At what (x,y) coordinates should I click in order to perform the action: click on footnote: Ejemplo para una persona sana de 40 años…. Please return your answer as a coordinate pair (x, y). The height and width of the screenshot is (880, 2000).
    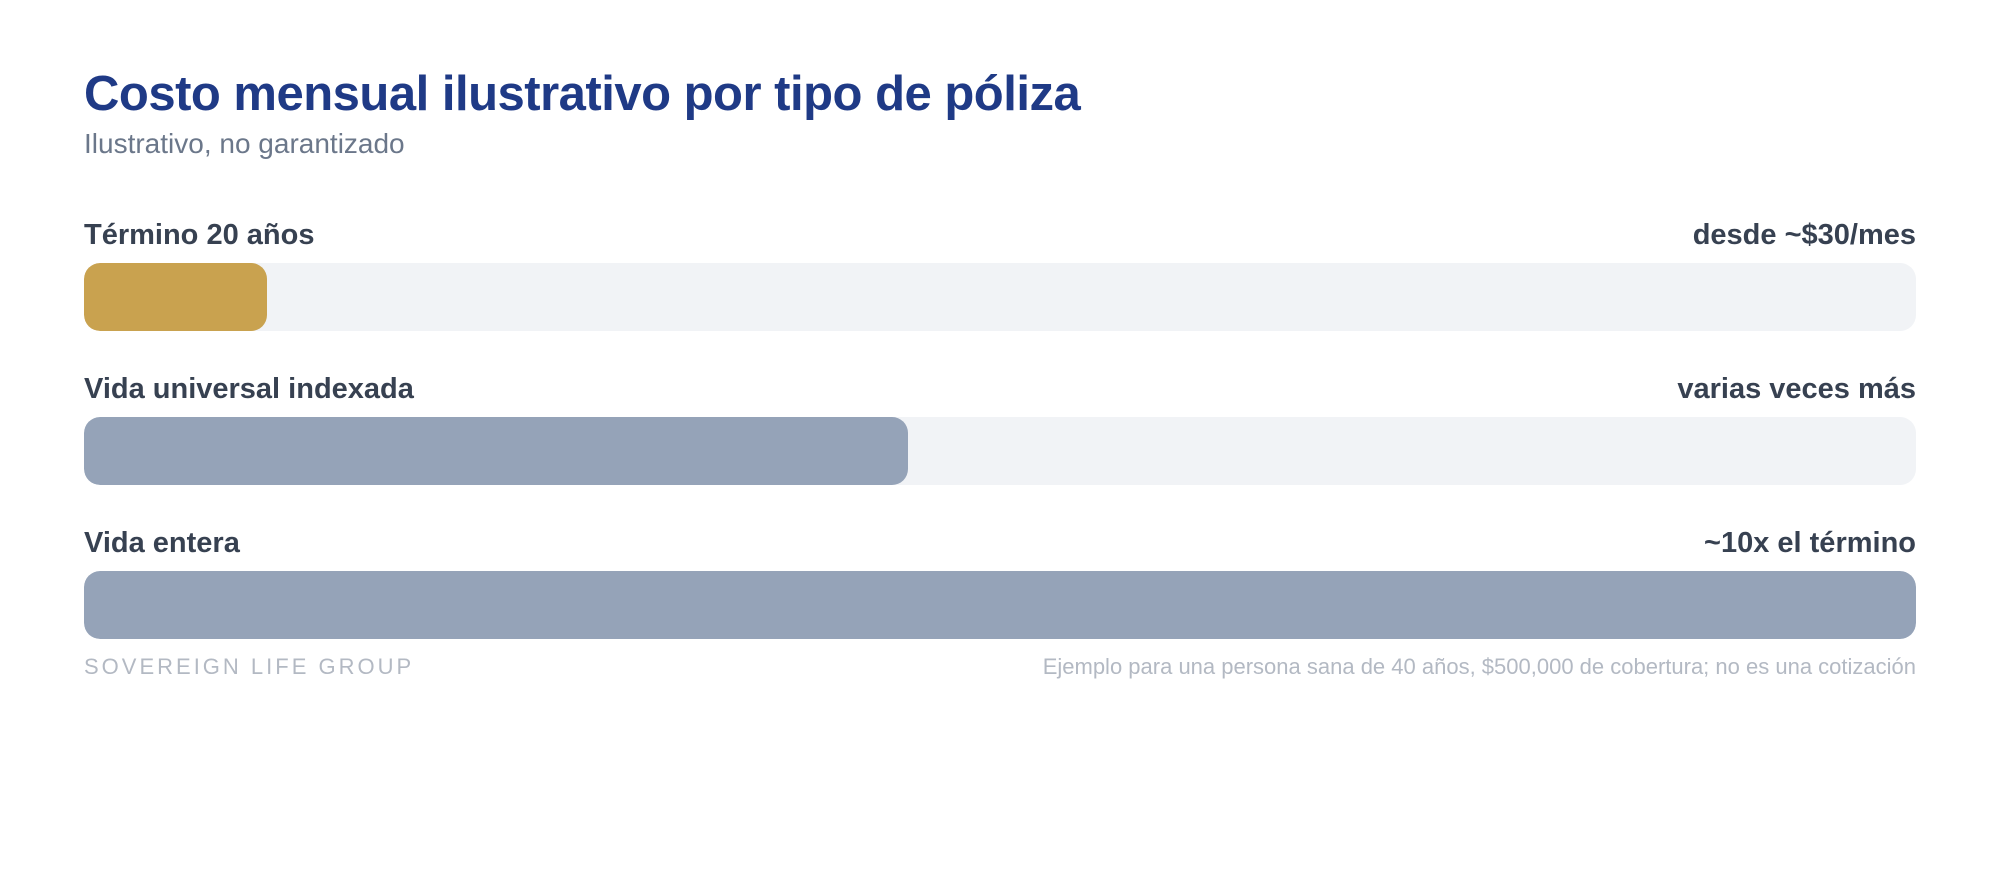
    Looking at the image, I should click on (1479, 666).